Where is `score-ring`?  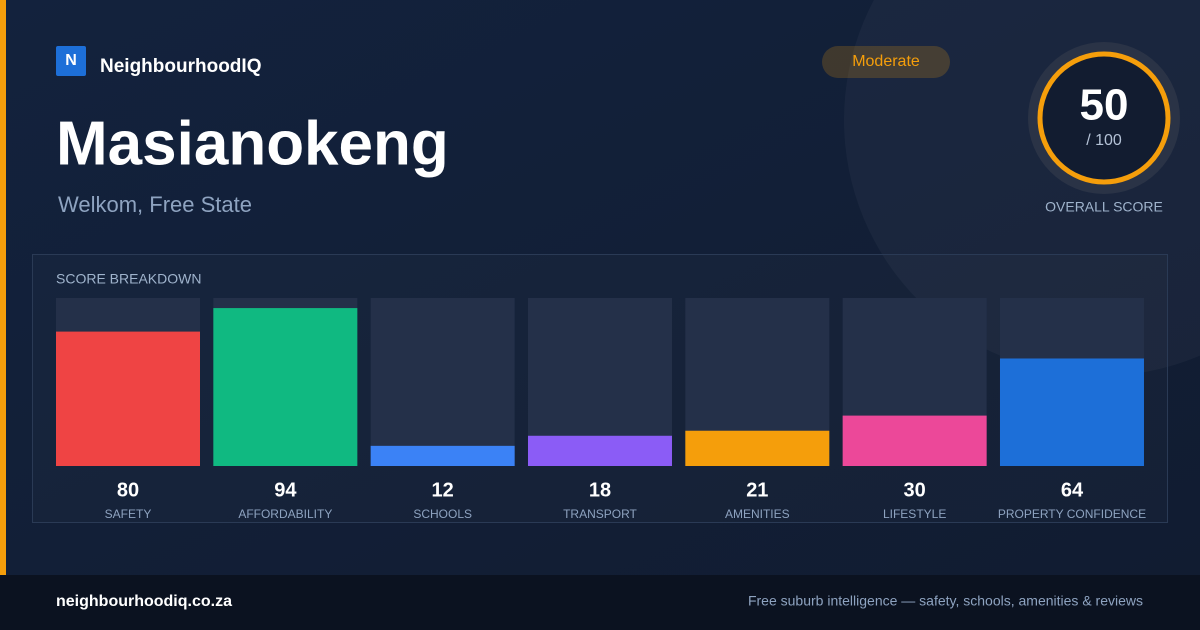
score-ring is located at coordinates (1104, 118).